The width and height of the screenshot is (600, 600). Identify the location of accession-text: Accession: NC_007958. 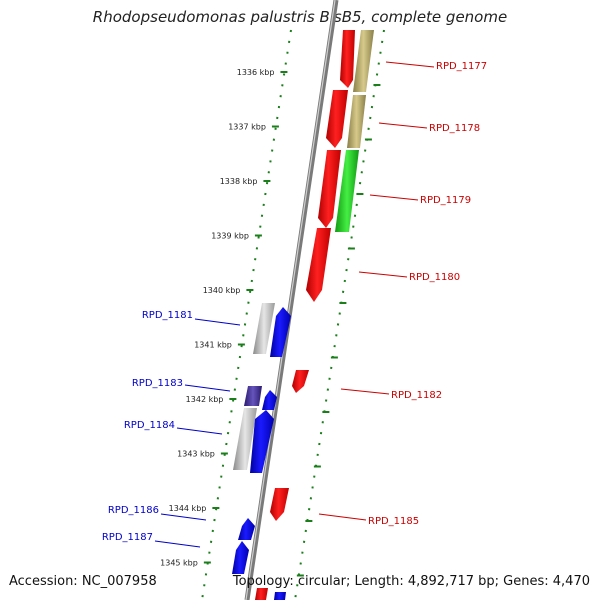
(83, 581).